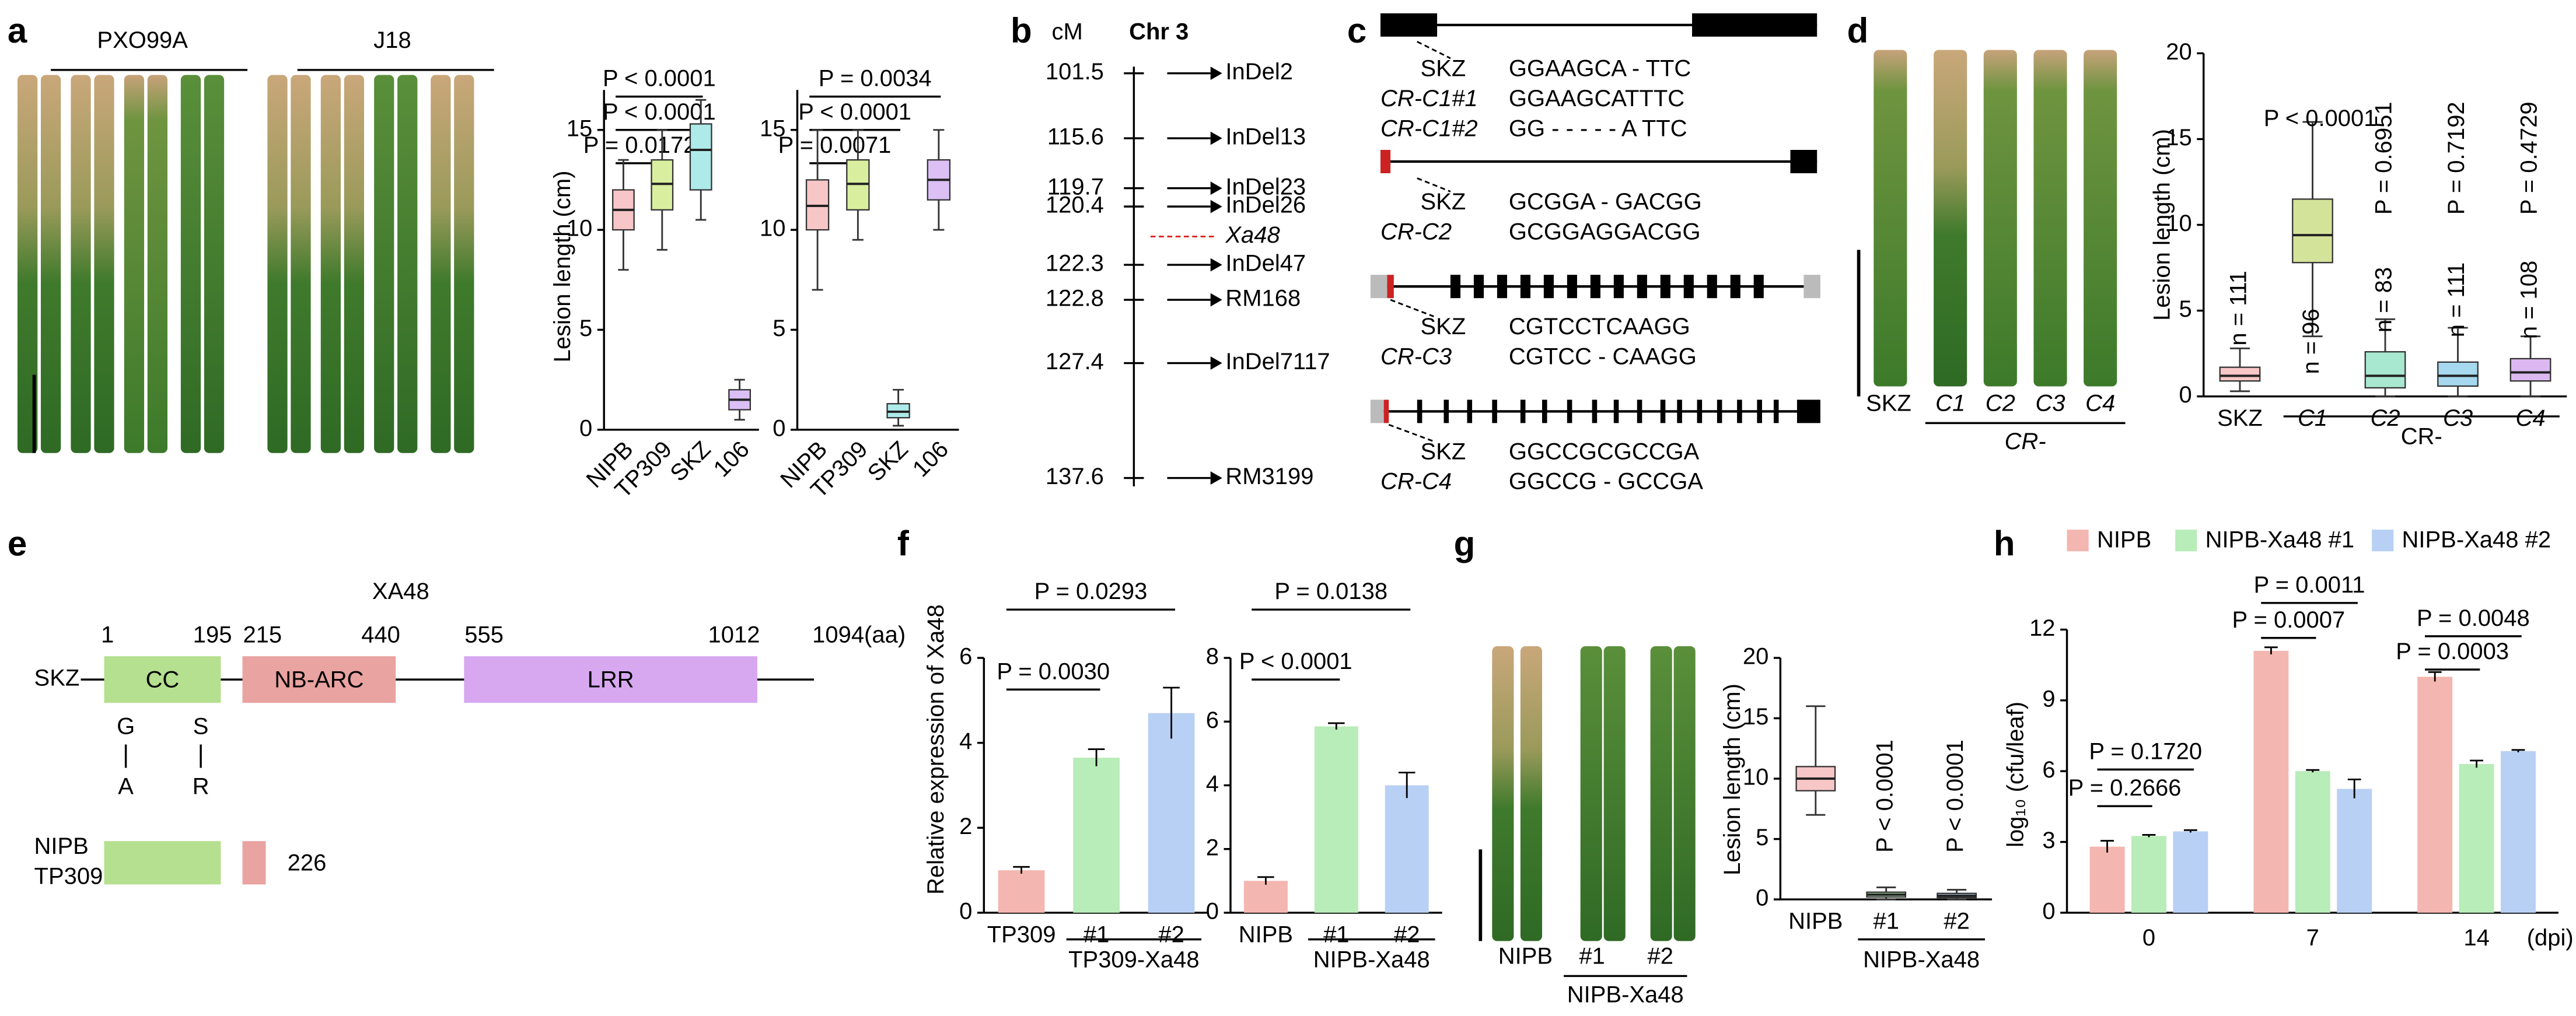  What do you see at coordinates (1091, 591) in the screenshot?
I see `annotation: P = 0.0293` at bounding box center [1091, 591].